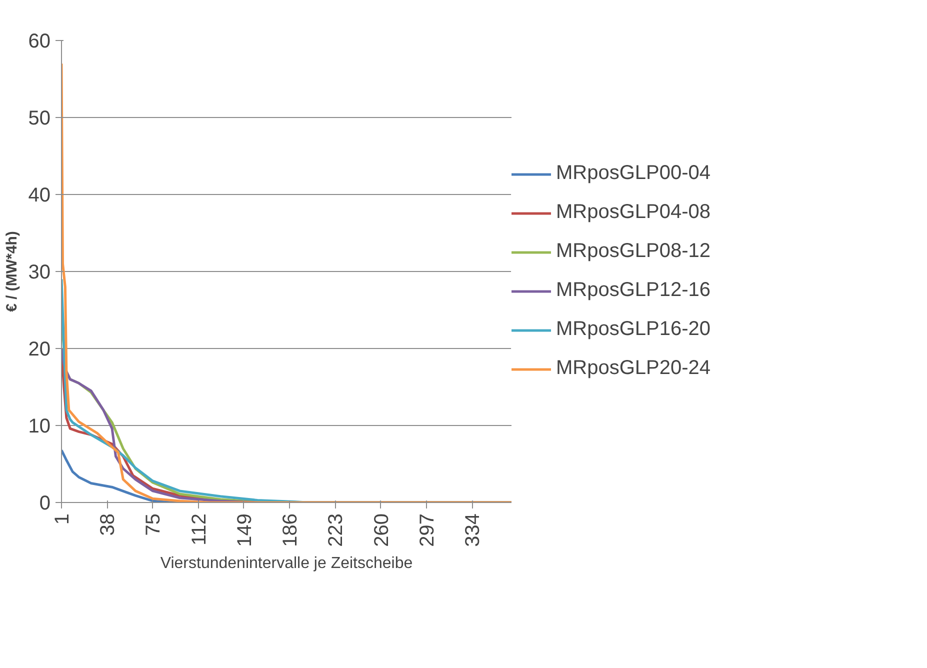  What do you see at coordinates (39, 273) in the screenshot?
I see `y-tick-label: 30` at bounding box center [39, 273].